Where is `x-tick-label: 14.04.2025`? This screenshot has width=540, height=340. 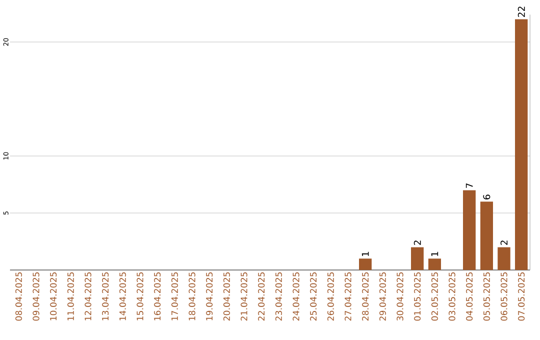
x-tick-label: 14.04.2025 is located at coordinates (122, 296).